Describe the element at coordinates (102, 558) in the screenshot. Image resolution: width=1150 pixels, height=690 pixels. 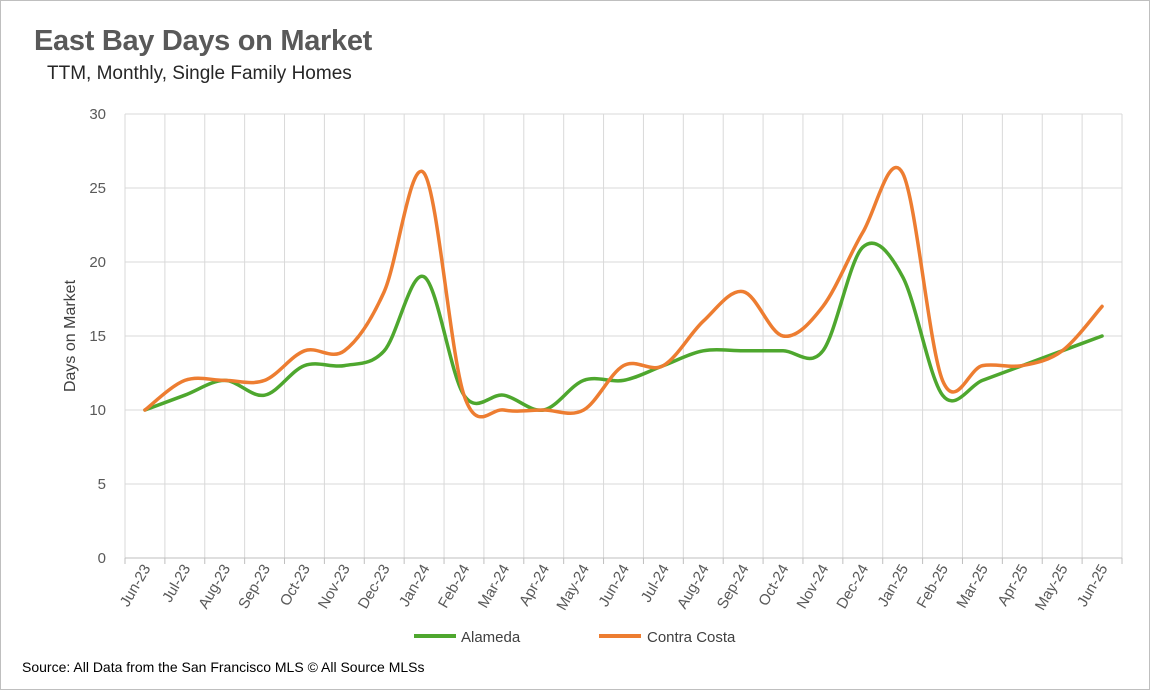
I see `y-tick-label: 0` at that location.